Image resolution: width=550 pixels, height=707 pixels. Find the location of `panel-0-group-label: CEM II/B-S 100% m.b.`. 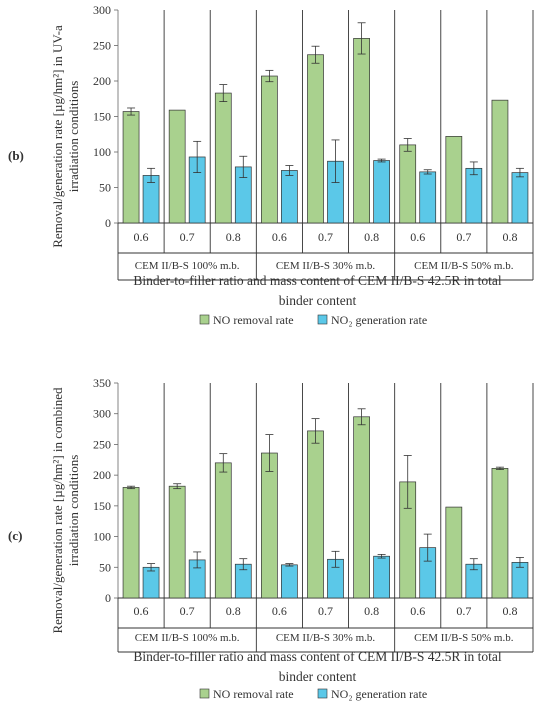

panel-0-group-label: CEM II/B-S 100% m.b. is located at coordinates (187, 266).